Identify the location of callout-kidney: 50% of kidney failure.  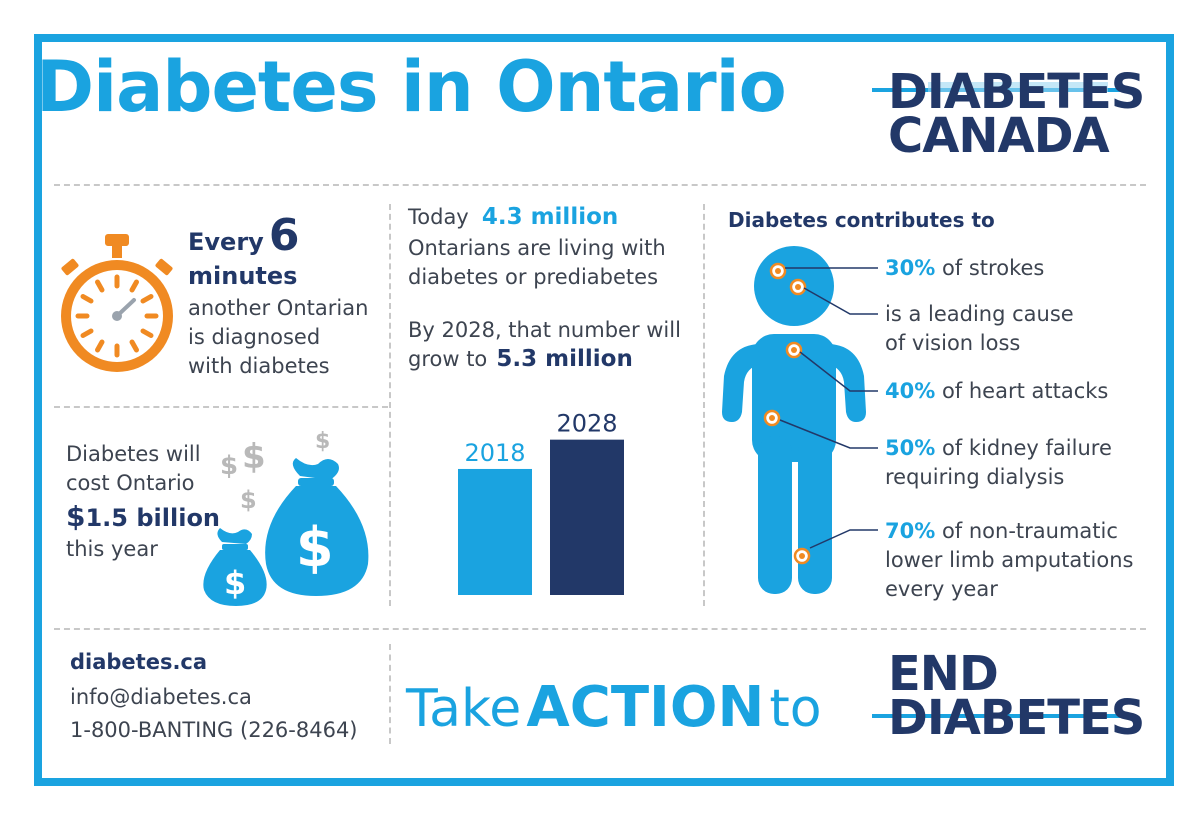
(998, 448).